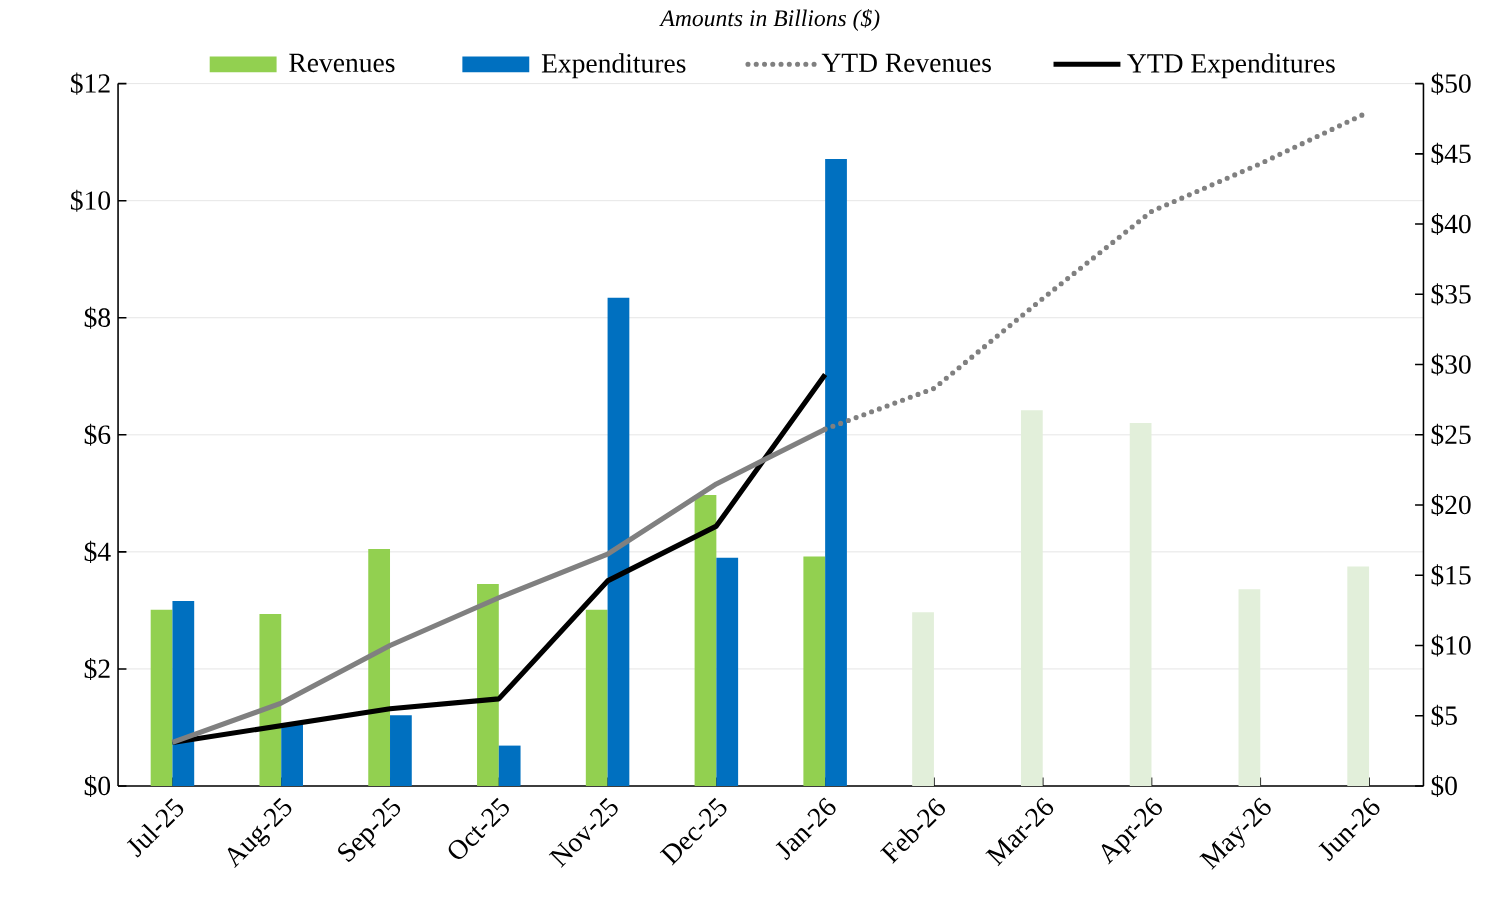 This screenshot has height=905, width=1511. What do you see at coordinates (1451, 153) in the screenshot?
I see `y2-tick-label: $45` at bounding box center [1451, 153].